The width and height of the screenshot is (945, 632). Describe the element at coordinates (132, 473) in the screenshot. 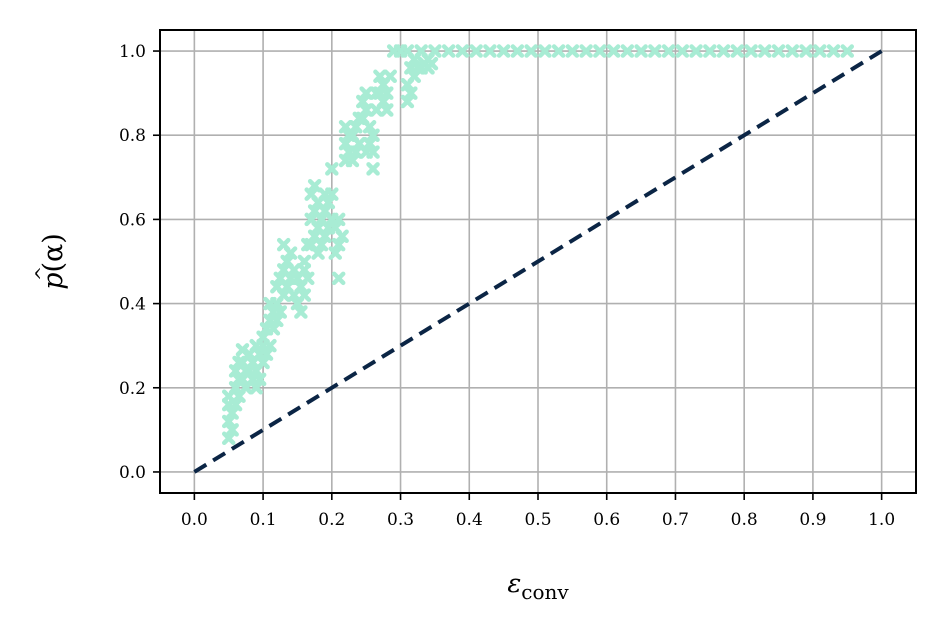

I see `y-tick-label: 0.0` at that location.